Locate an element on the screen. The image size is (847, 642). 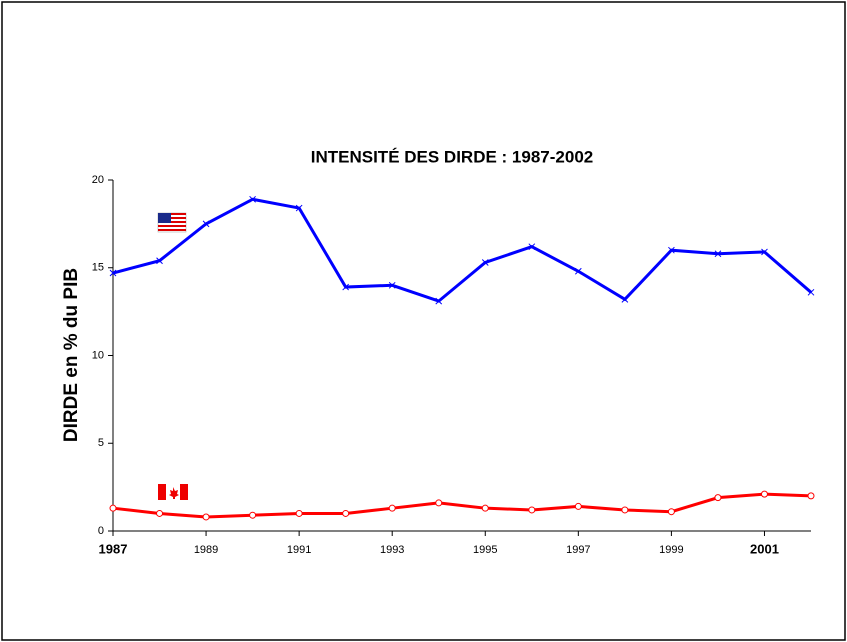
y-axis-label: DIRDE en % du PIB is located at coordinates (71, 355).